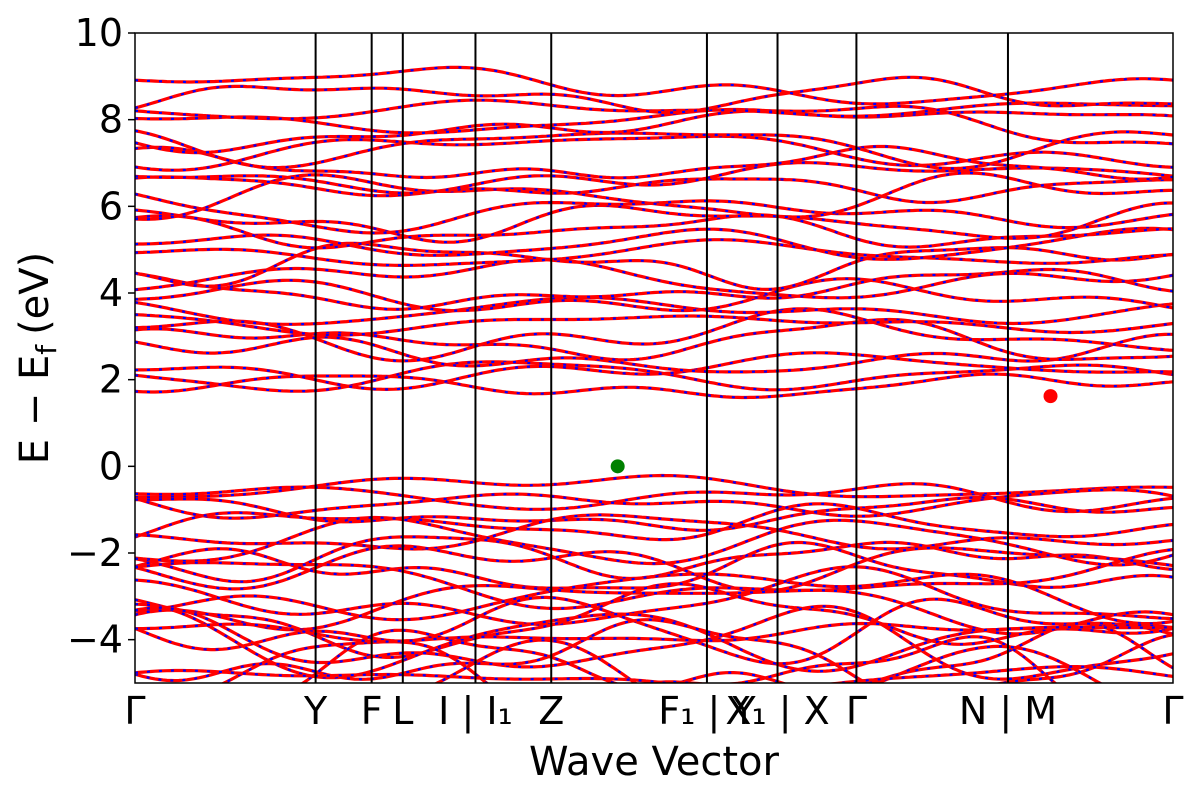 The image size is (1200, 800). I want to click on x-tick-label: N | M, so click(1008, 711).